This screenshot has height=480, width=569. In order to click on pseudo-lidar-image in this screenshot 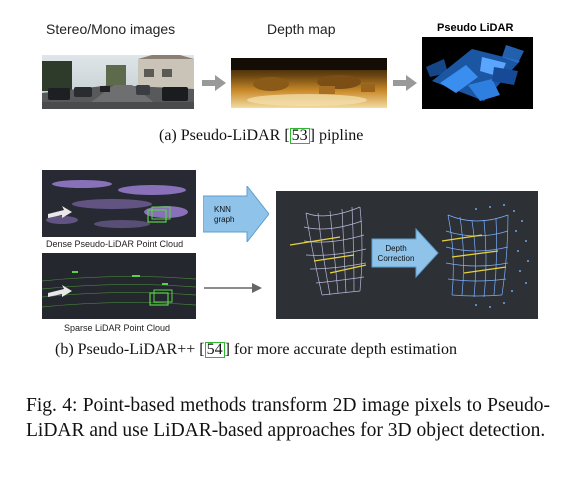, I will do `click(477, 73)`.